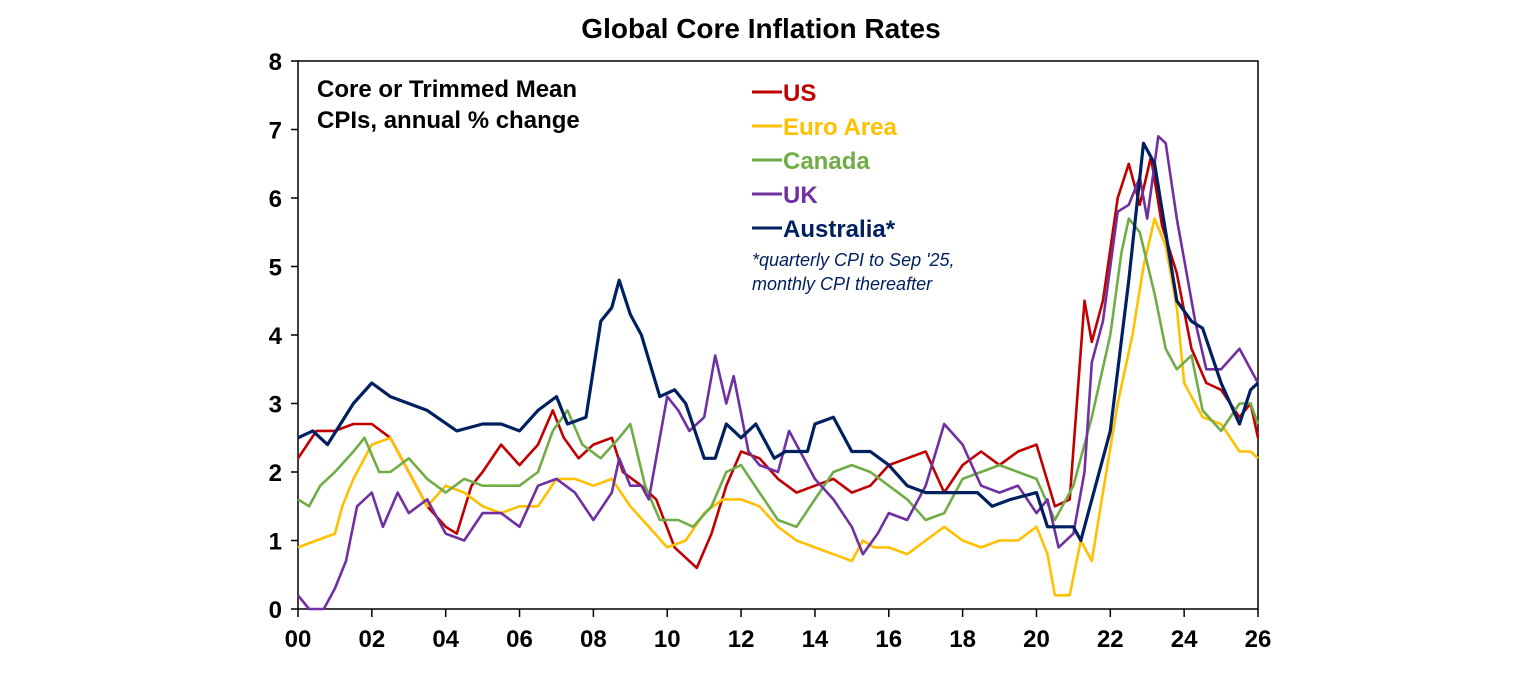  Describe the element at coordinates (445, 639) in the screenshot. I see `x-tick-label: 04` at that location.